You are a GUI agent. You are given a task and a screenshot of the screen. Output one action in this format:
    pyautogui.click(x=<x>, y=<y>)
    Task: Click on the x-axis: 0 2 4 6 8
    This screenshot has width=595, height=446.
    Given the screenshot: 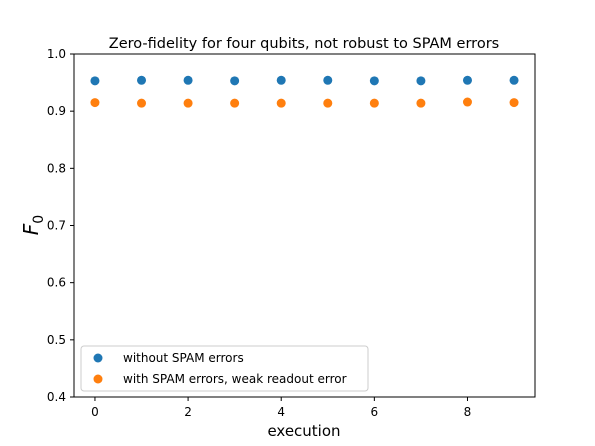 What is the action you would take?
    pyautogui.click(x=281, y=408)
    